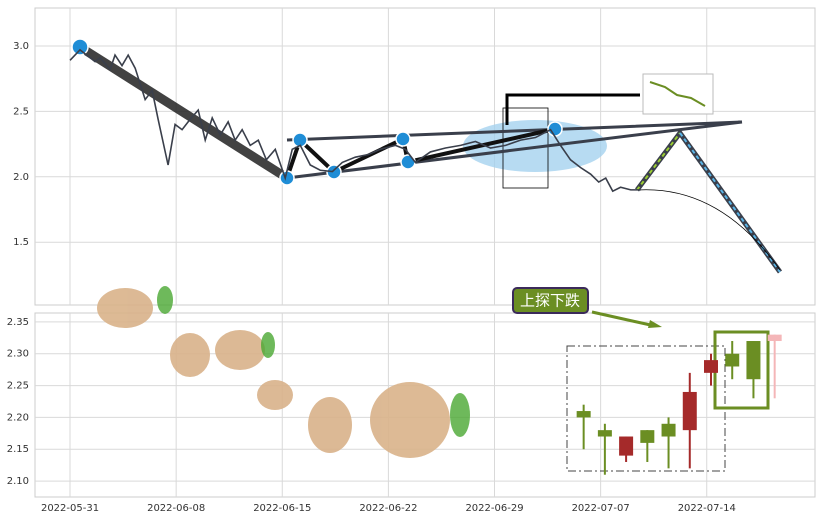  Describe the element at coordinates (21, 177) in the screenshot. I see `y-tick-label: 2.0` at that location.